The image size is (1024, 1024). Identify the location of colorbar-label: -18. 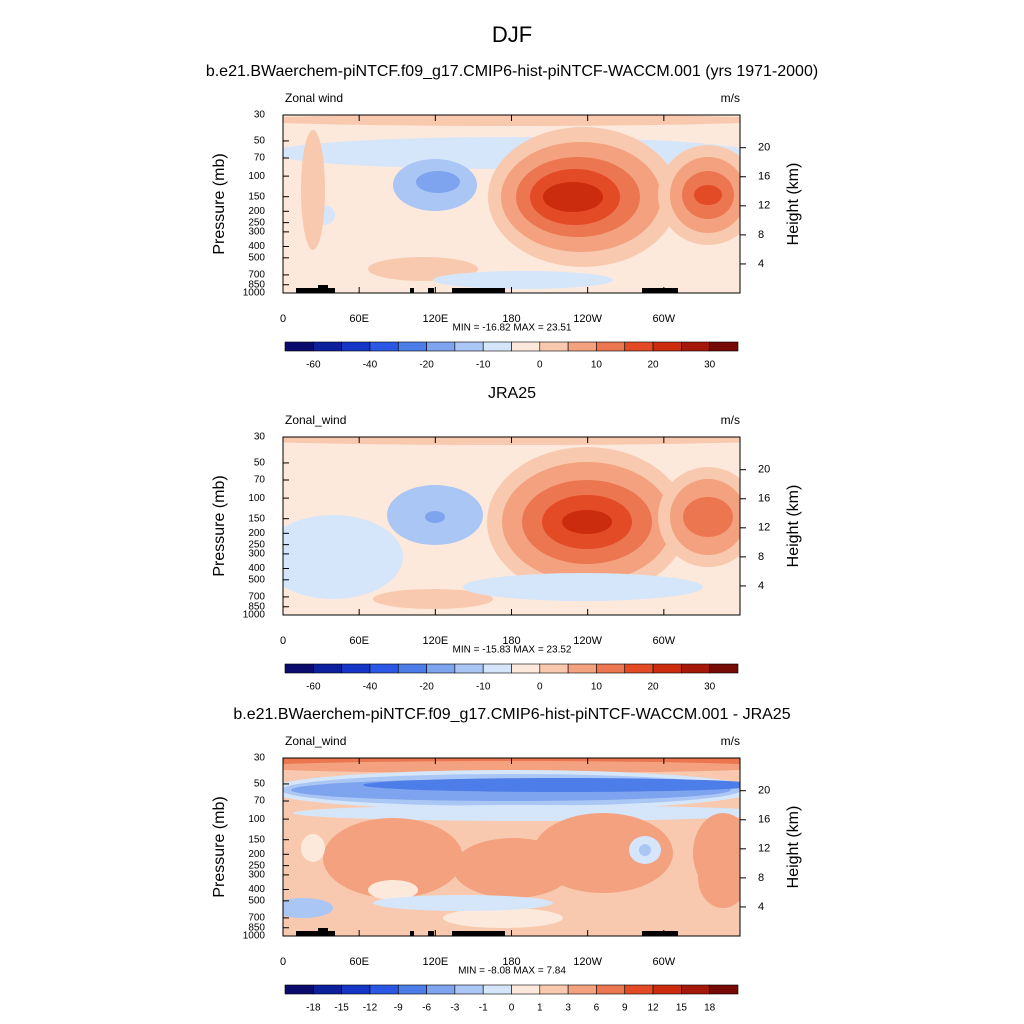
(313, 1008).